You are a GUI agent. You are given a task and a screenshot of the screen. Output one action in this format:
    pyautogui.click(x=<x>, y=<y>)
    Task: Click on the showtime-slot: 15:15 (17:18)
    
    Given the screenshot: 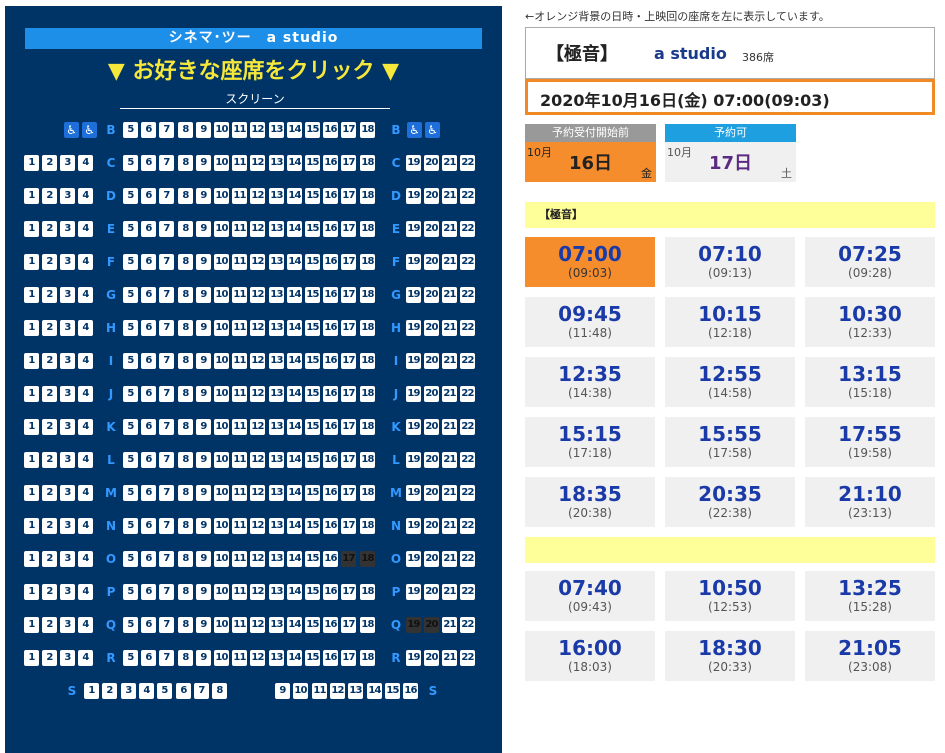 What is the action you would take?
    pyautogui.click(x=590, y=442)
    